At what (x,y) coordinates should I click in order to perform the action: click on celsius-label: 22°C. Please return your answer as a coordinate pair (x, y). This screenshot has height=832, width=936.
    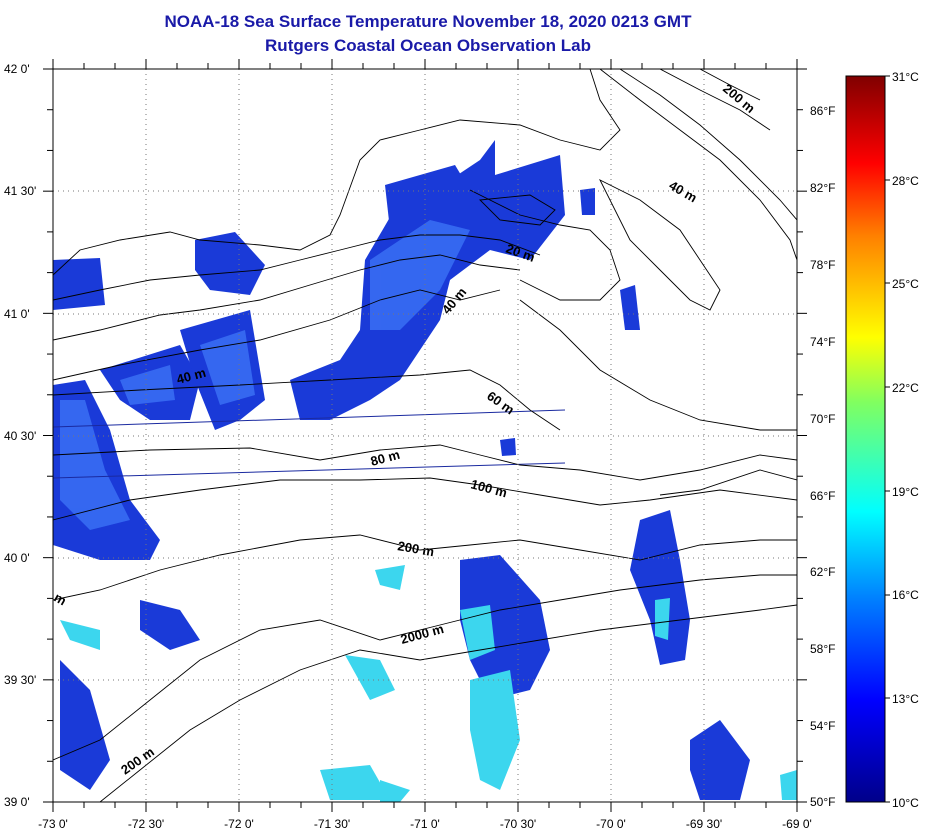
    Looking at the image, I should click on (905, 388).